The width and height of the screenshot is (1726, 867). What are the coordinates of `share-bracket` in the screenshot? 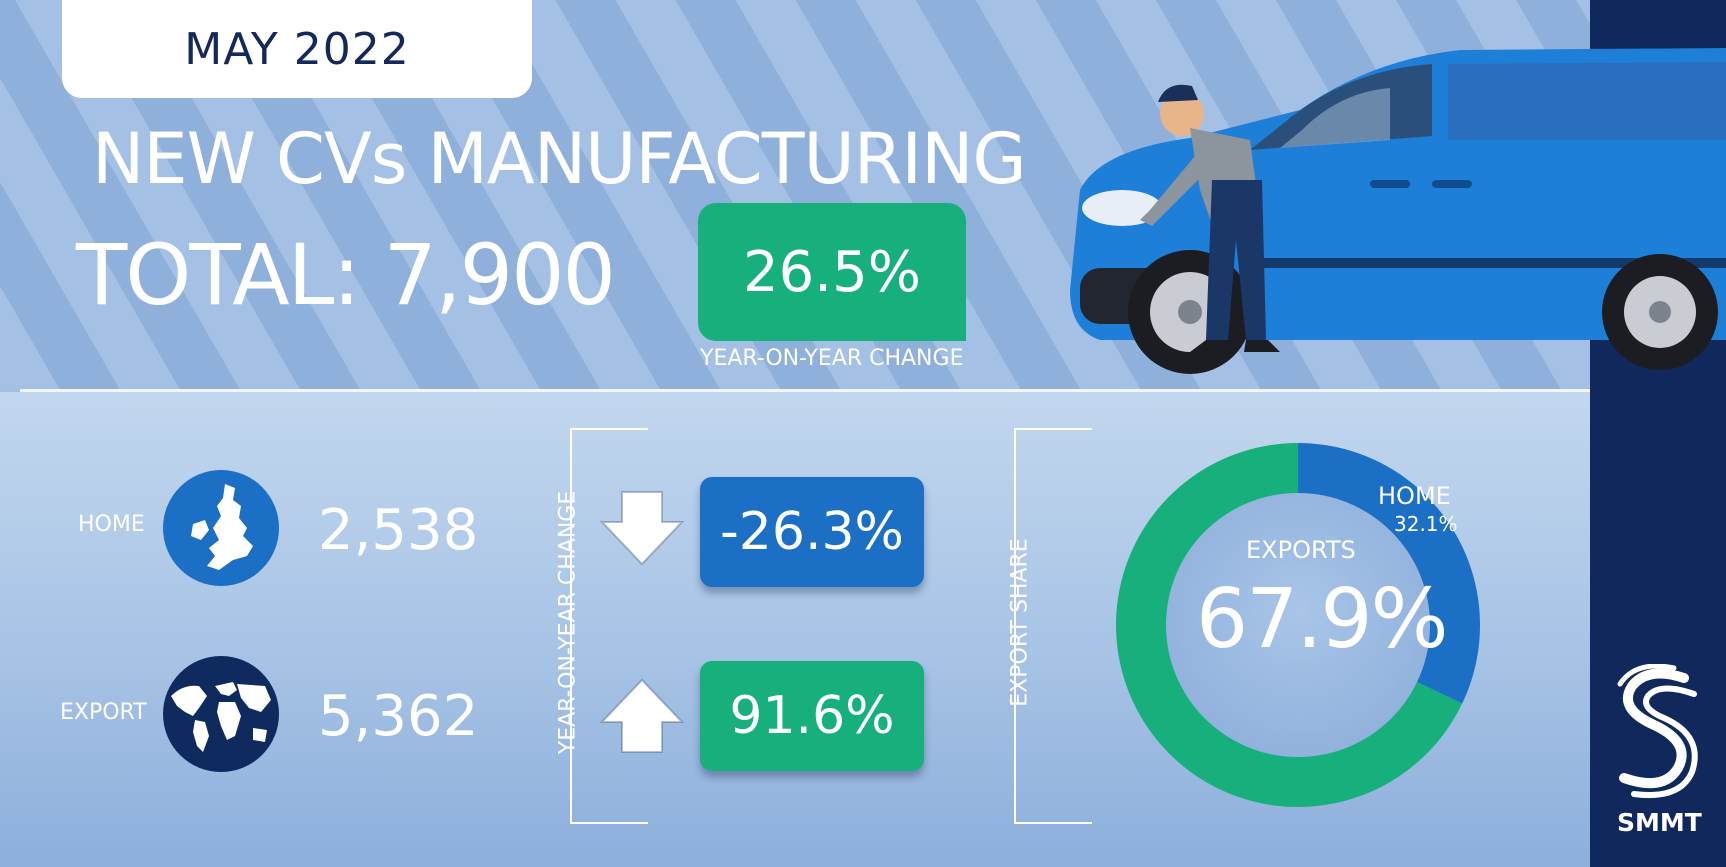 It's located at (1053, 626).